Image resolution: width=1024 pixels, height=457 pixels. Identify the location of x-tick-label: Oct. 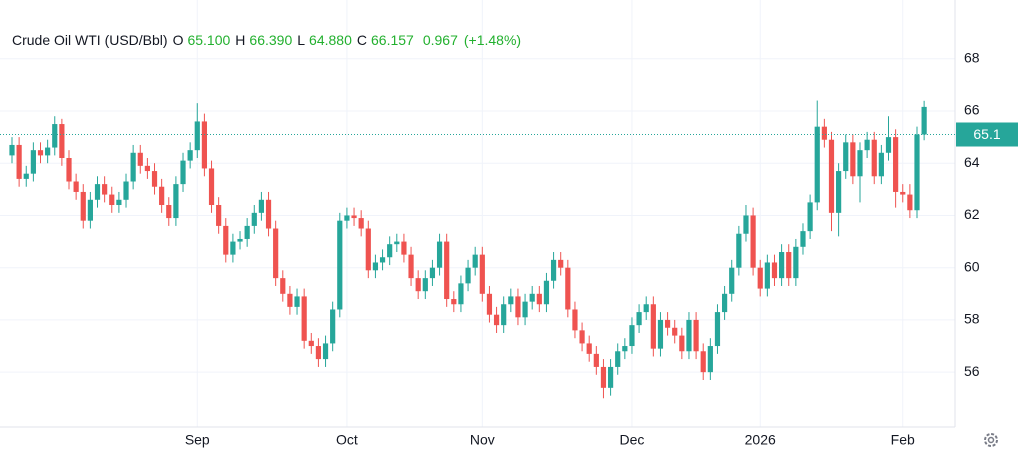
(347, 440).